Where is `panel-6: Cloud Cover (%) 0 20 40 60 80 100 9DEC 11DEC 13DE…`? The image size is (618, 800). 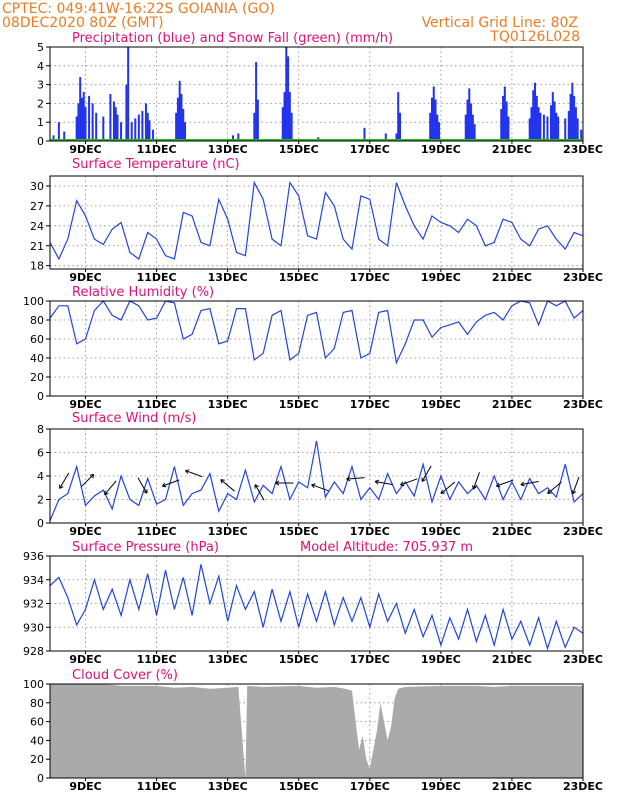
panel-6: Cloud Cover (%) 0 20 40 60 80 100 9DEC 11DEC 13DE… is located at coordinates (313, 730).